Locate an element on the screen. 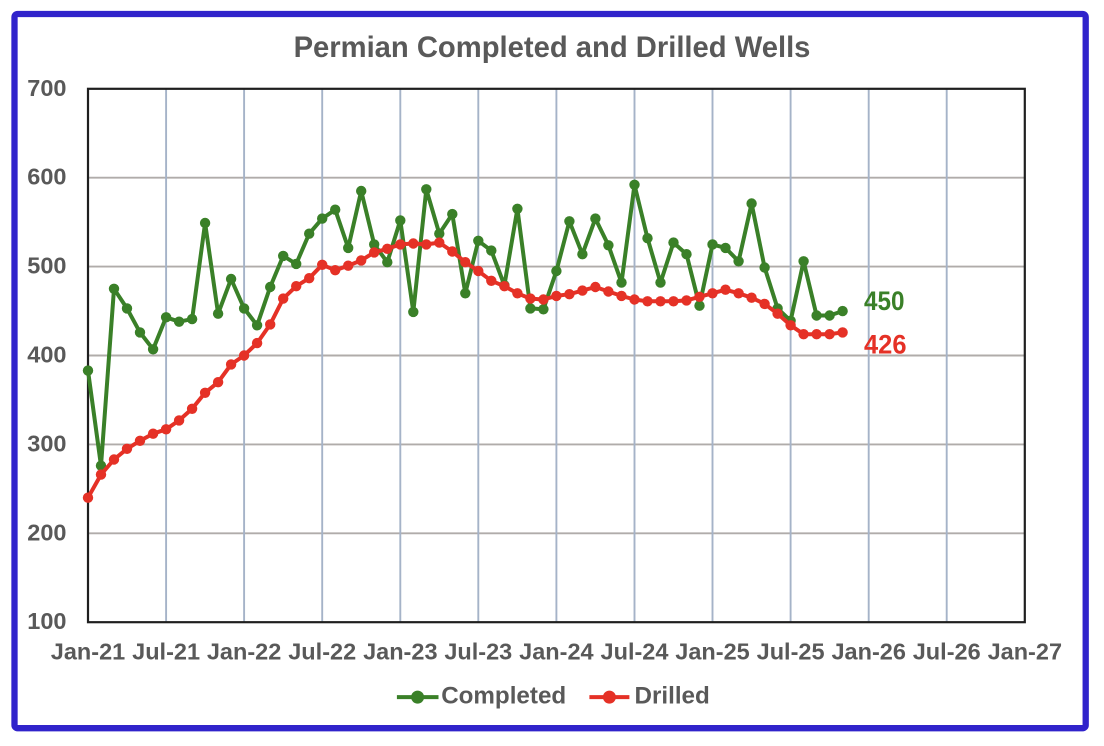 The image size is (1104, 746). svg-text: Jul-22 is located at coordinates (322, 652).